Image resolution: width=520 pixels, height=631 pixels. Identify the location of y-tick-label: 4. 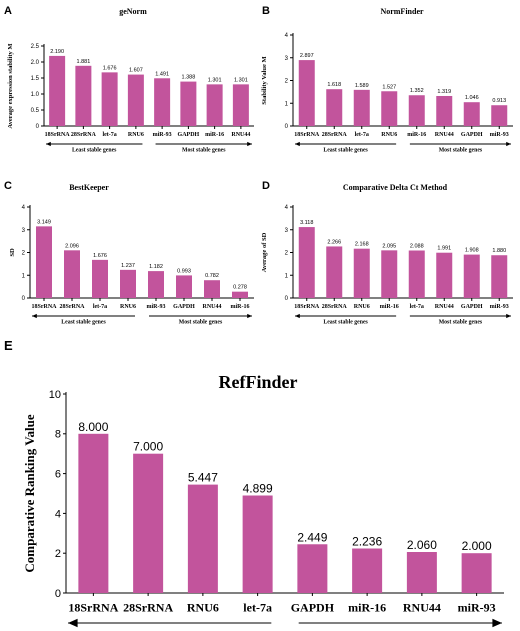
(287, 208).